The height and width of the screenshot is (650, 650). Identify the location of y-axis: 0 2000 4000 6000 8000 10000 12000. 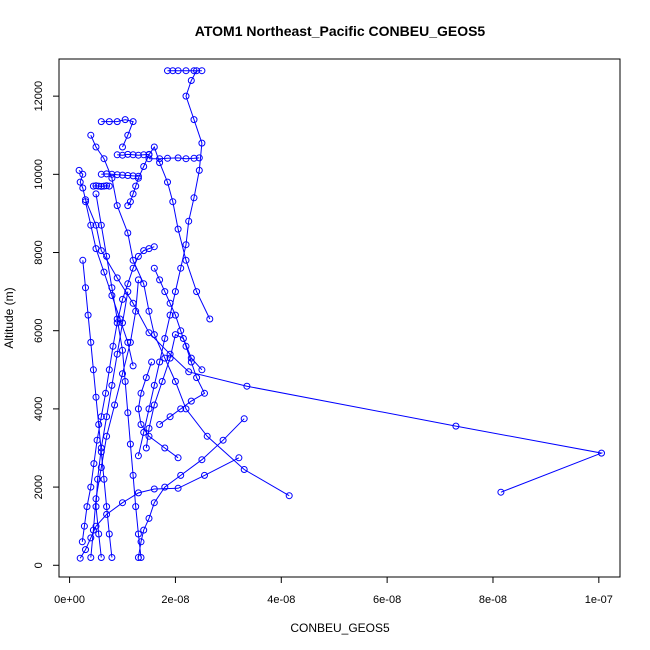
(46, 324).